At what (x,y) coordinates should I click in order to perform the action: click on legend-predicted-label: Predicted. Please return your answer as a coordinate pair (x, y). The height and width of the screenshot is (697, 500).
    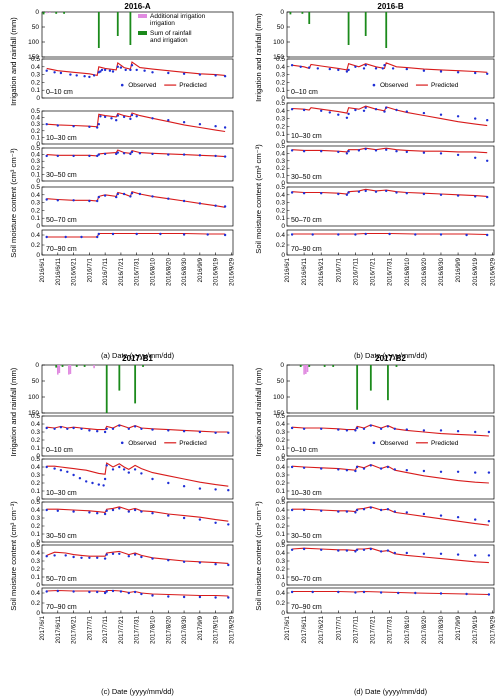
    Looking at the image, I should click on (445, 443).